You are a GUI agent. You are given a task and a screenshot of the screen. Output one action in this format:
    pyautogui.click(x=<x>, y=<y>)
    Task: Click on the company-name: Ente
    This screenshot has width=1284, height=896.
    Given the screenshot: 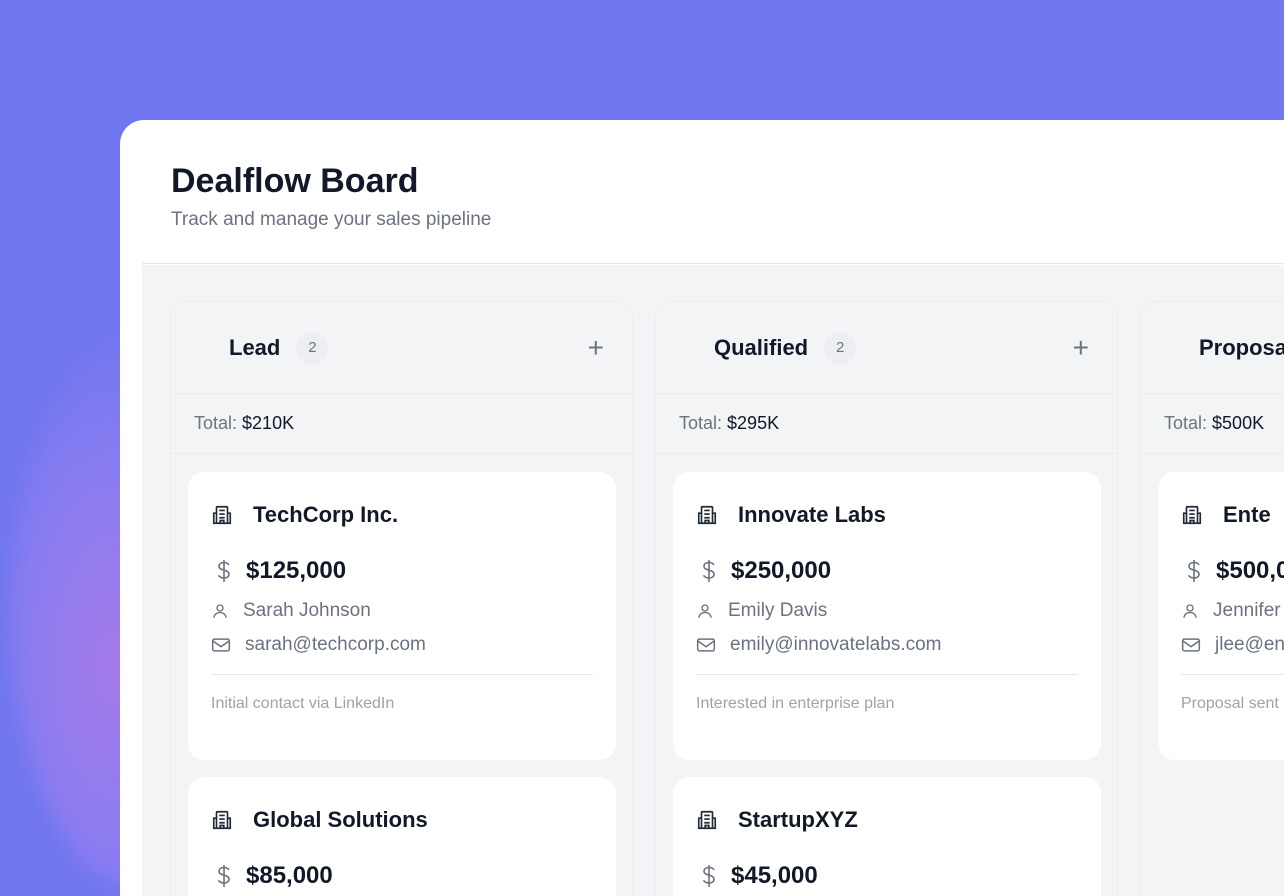 What is the action you would take?
    pyautogui.click(x=1247, y=514)
    